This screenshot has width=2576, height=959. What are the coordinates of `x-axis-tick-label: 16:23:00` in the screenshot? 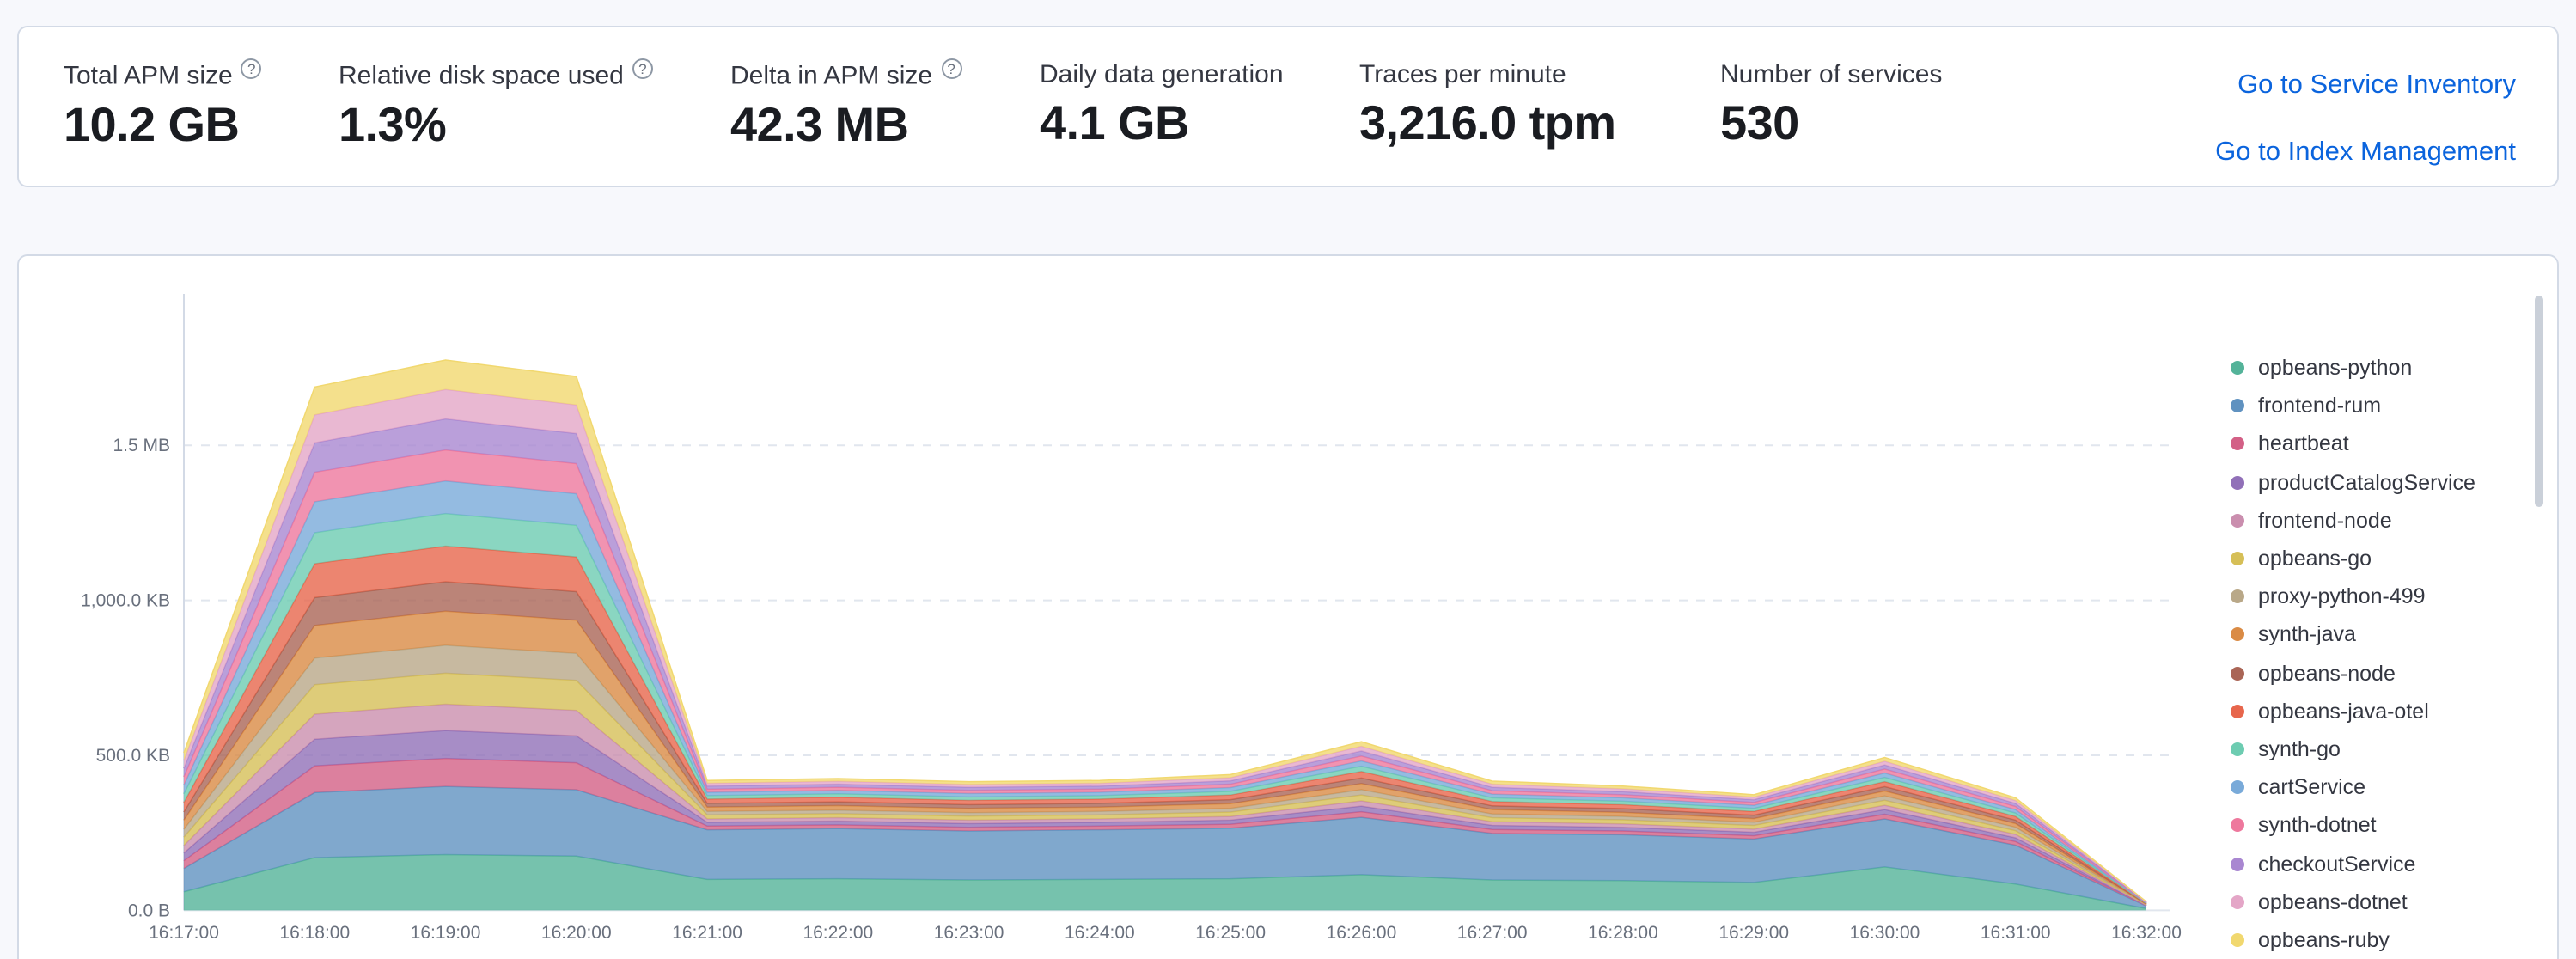 It's located at (969, 933).